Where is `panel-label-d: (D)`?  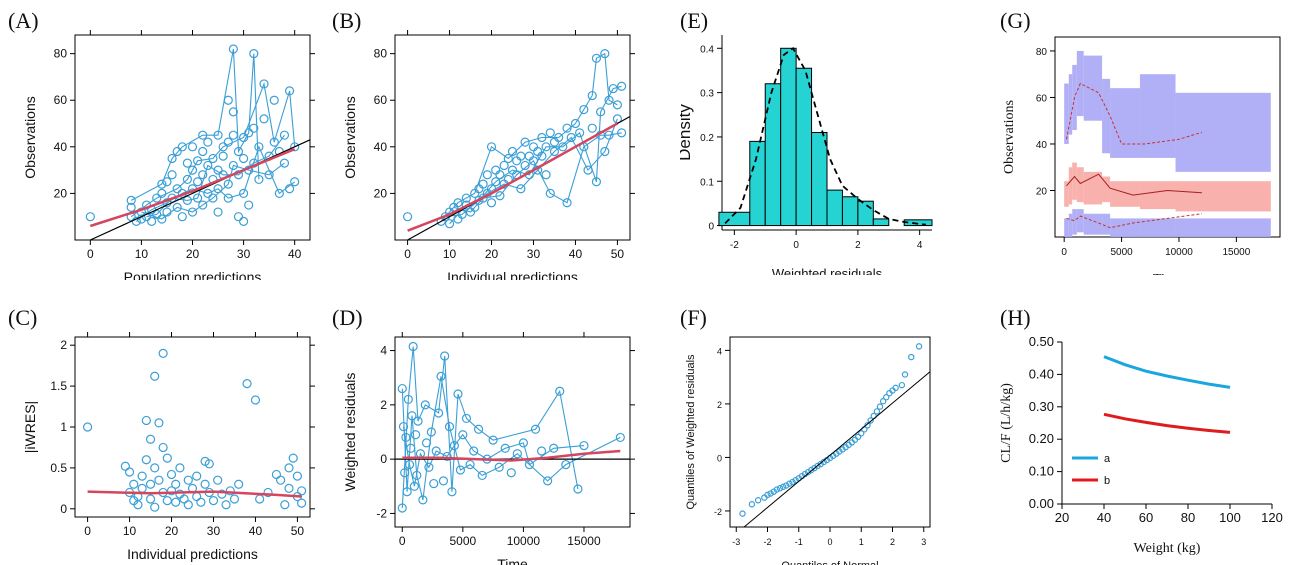
panel-label-d: (D) is located at coordinates (347, 317).